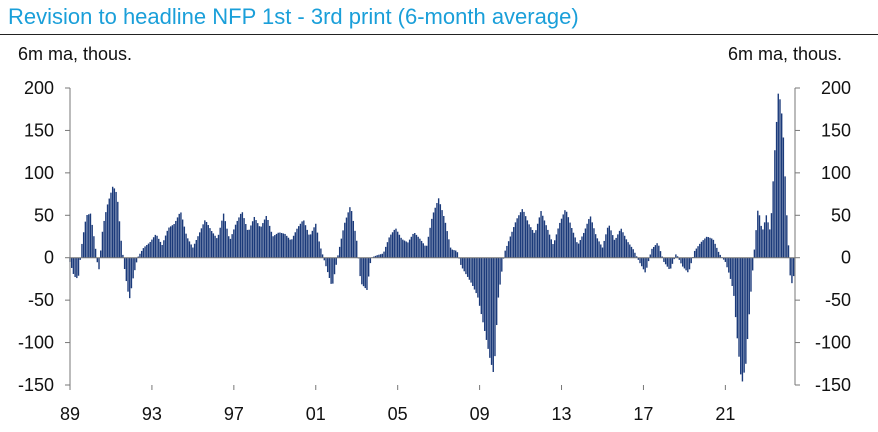 The width and height of the screenshot is (878, 432). I want to click on y-tick-label-left: 50, so click(44, 215).